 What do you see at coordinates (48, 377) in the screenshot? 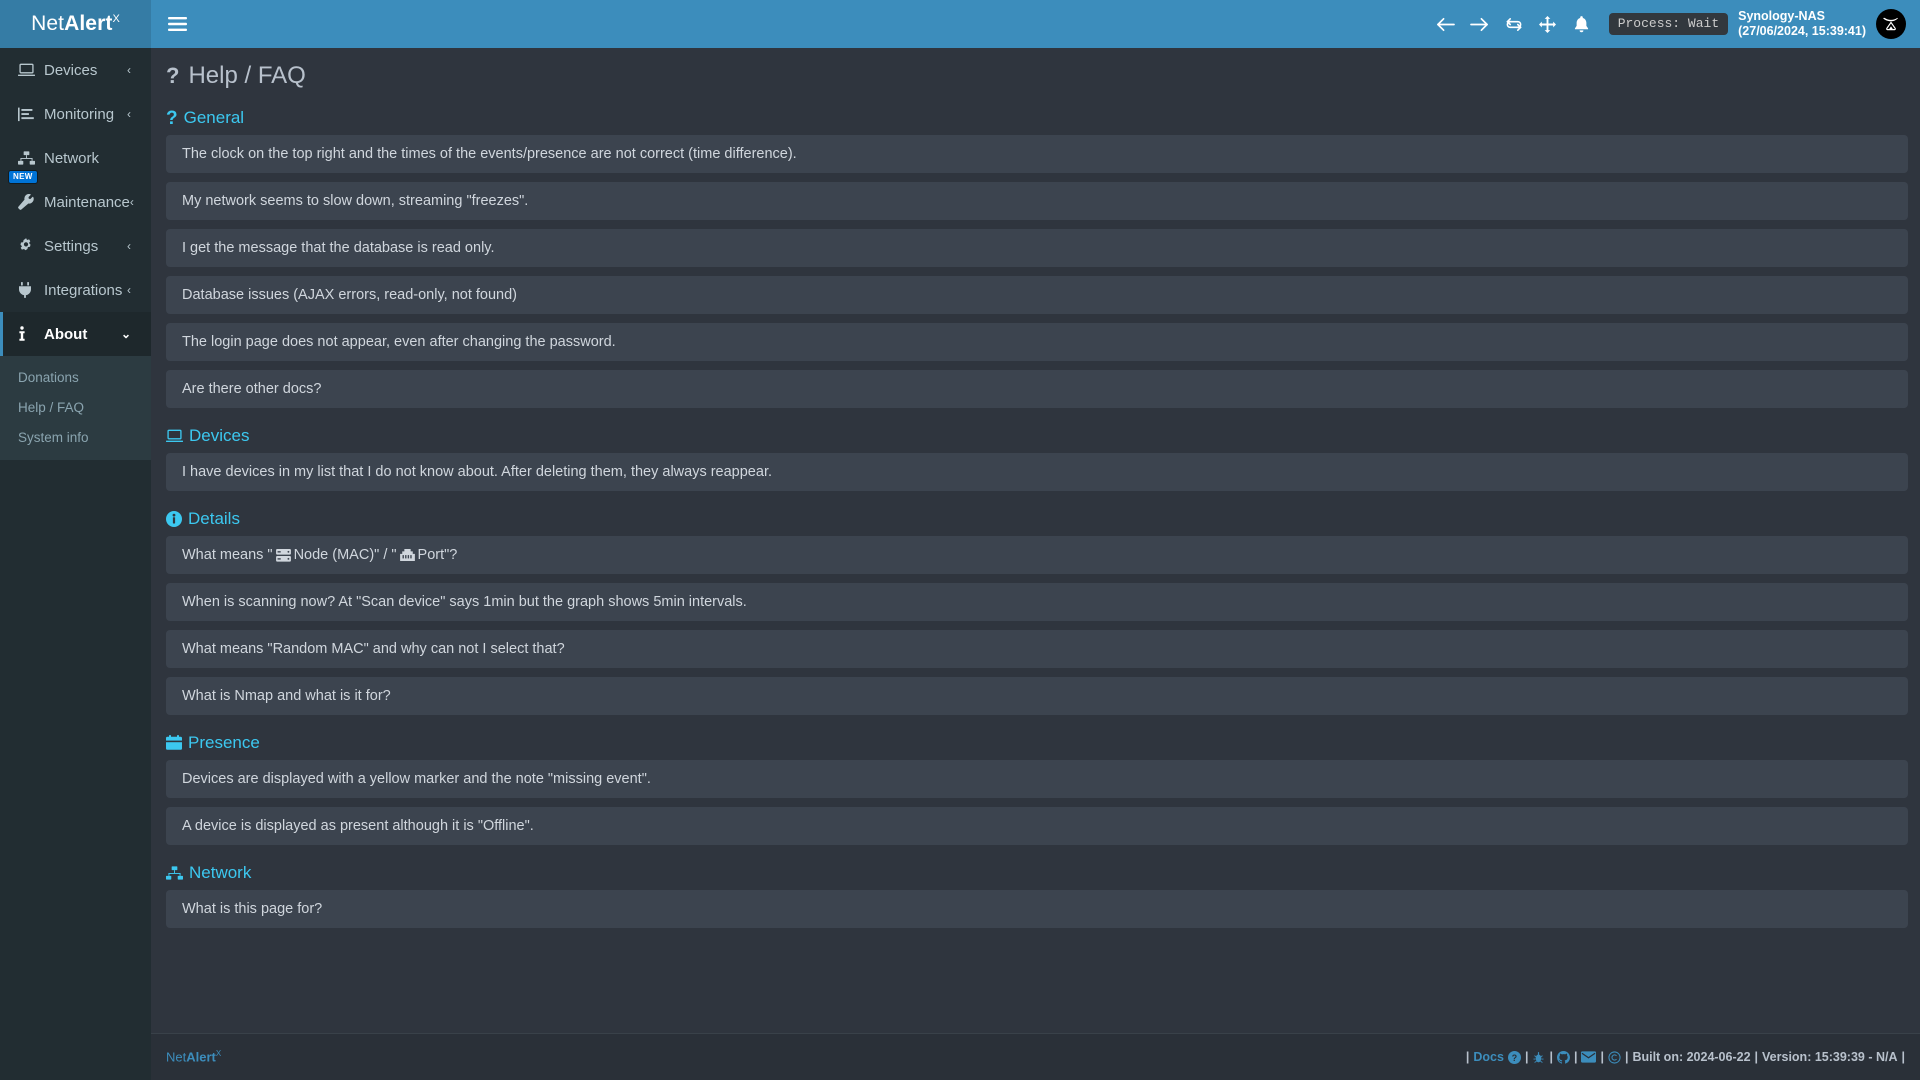
I see `sidebar-subitem-label: Donations` at bounding box center [48, 377].